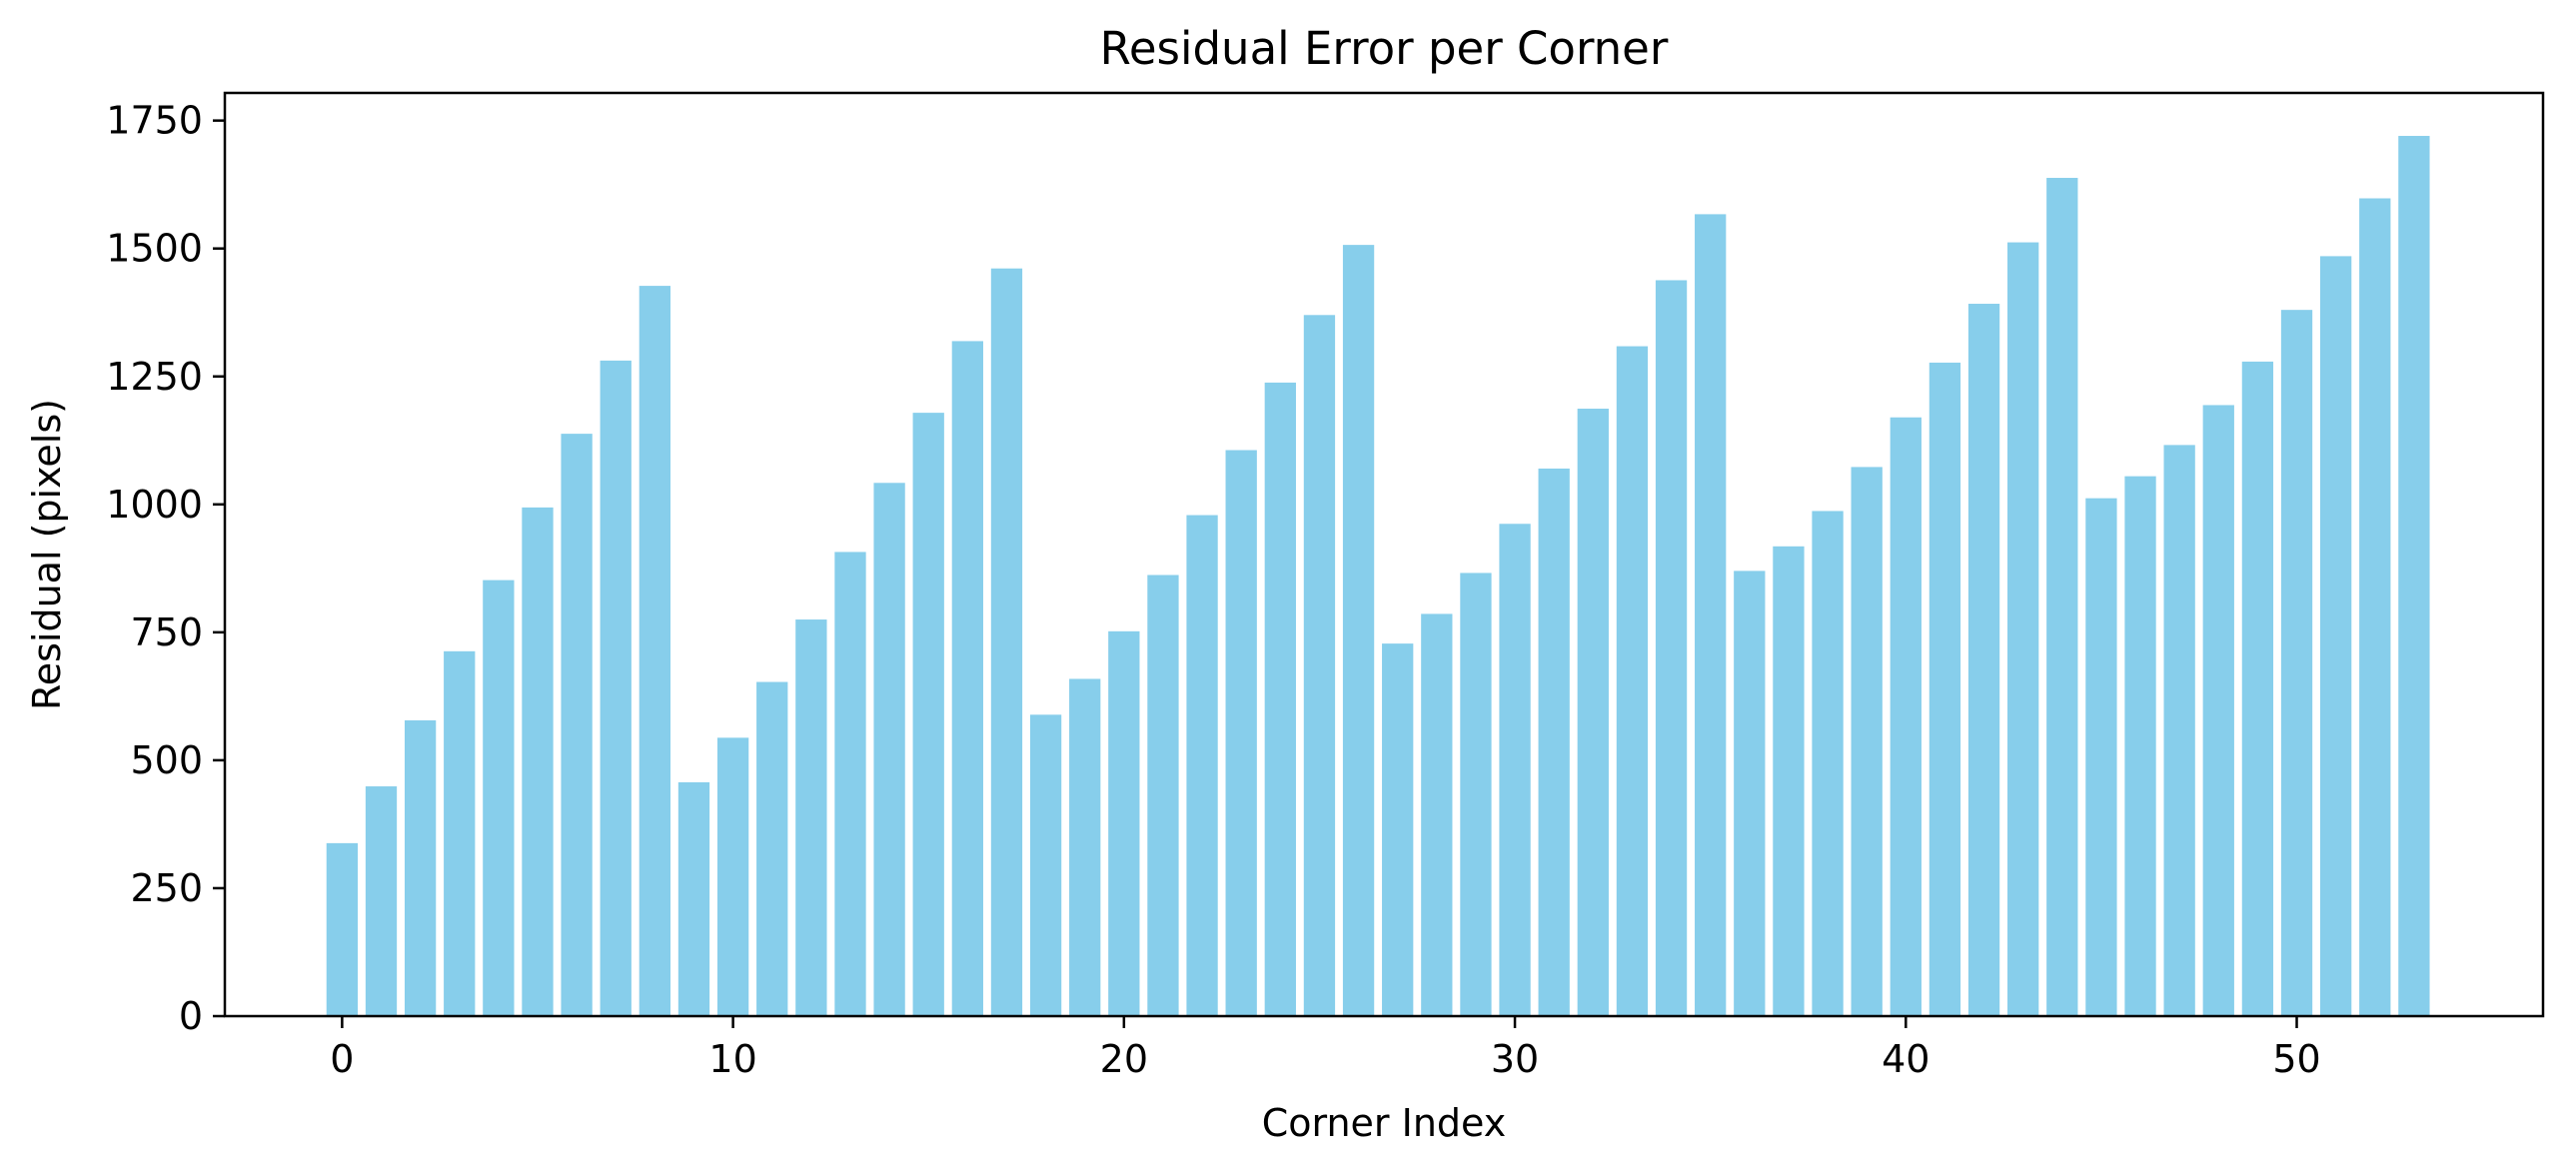  What do you see at coordinates (154, 377) in the screenshot?
I see `y-tick-label: 1250` at bounding box center [154, 377].